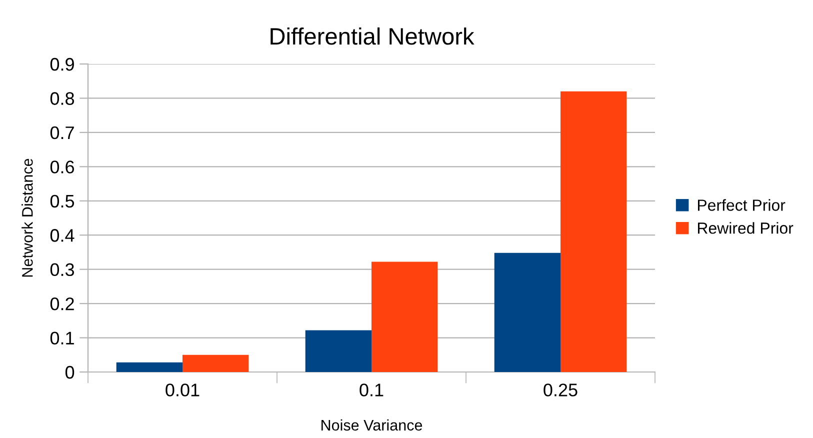  What do you see at coordinates (62, 64) in the screenshot?
I see `y-tick-label: 0.9` at bounding box center [62, 64].